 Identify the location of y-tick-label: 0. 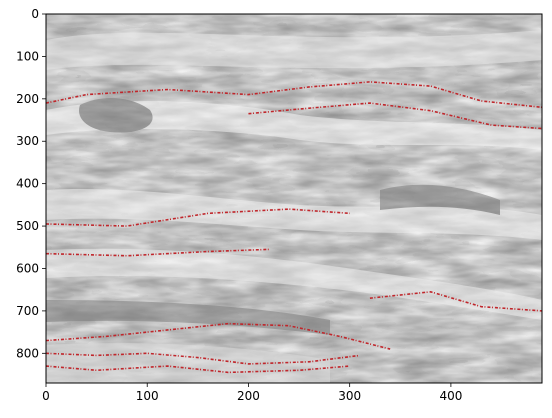
(35, 14).